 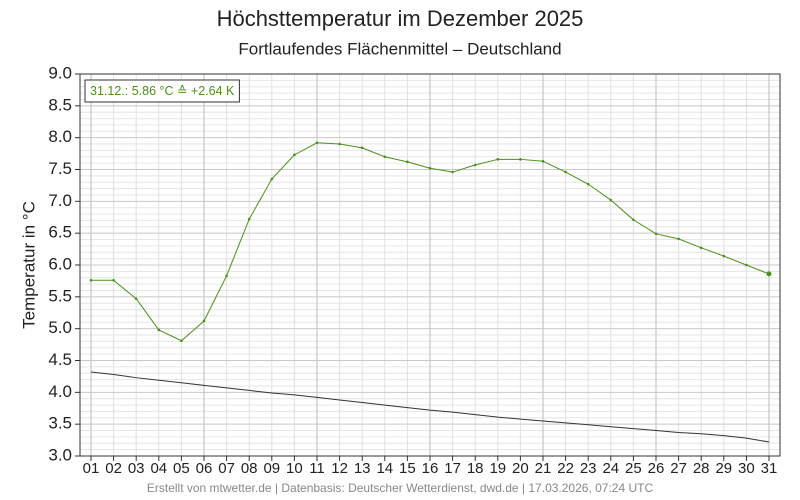 I want to click on y-tick-label: 4.0, so click(x=60, y=391).